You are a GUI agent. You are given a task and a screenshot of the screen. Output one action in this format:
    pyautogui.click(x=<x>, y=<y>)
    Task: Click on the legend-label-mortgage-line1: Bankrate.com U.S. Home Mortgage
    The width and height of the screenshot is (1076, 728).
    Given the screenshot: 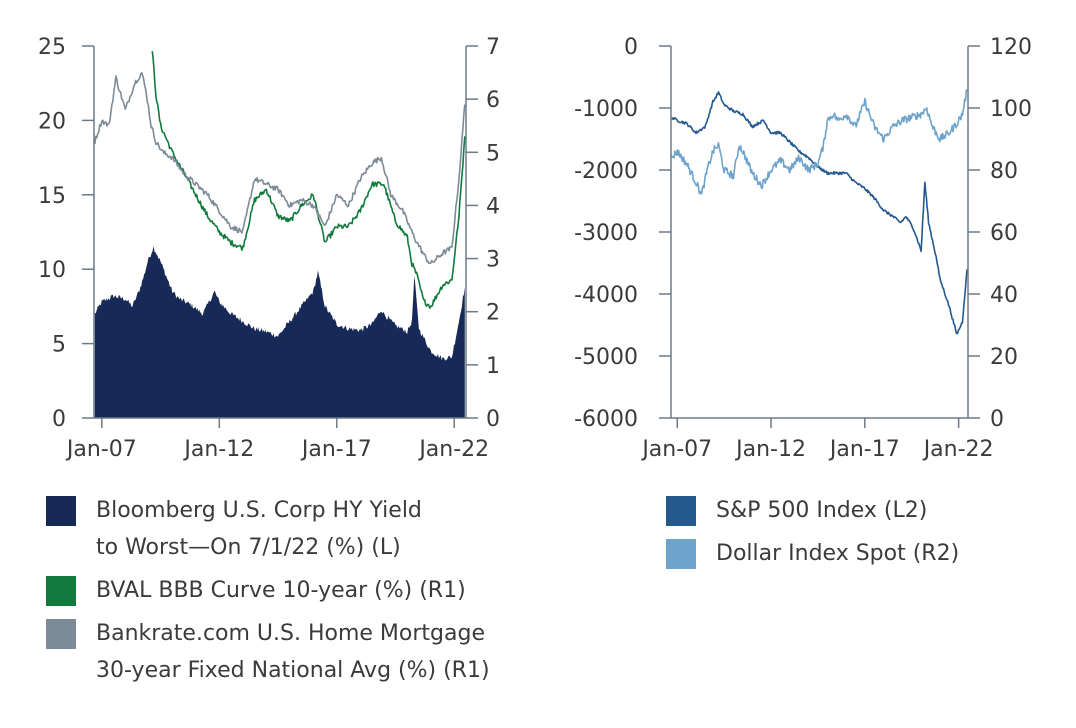 What is the action you would take?
    pyautogui.click(x=290, y=633)
    